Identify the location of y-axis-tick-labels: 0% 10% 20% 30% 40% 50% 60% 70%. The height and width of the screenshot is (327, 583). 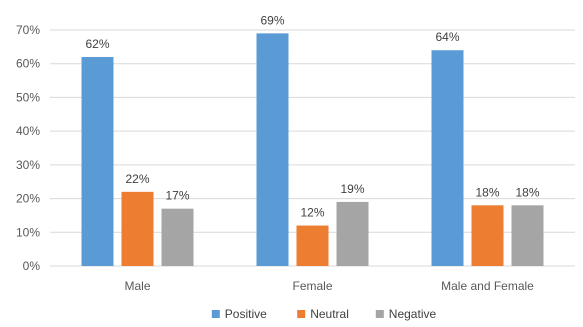
(28, 148).